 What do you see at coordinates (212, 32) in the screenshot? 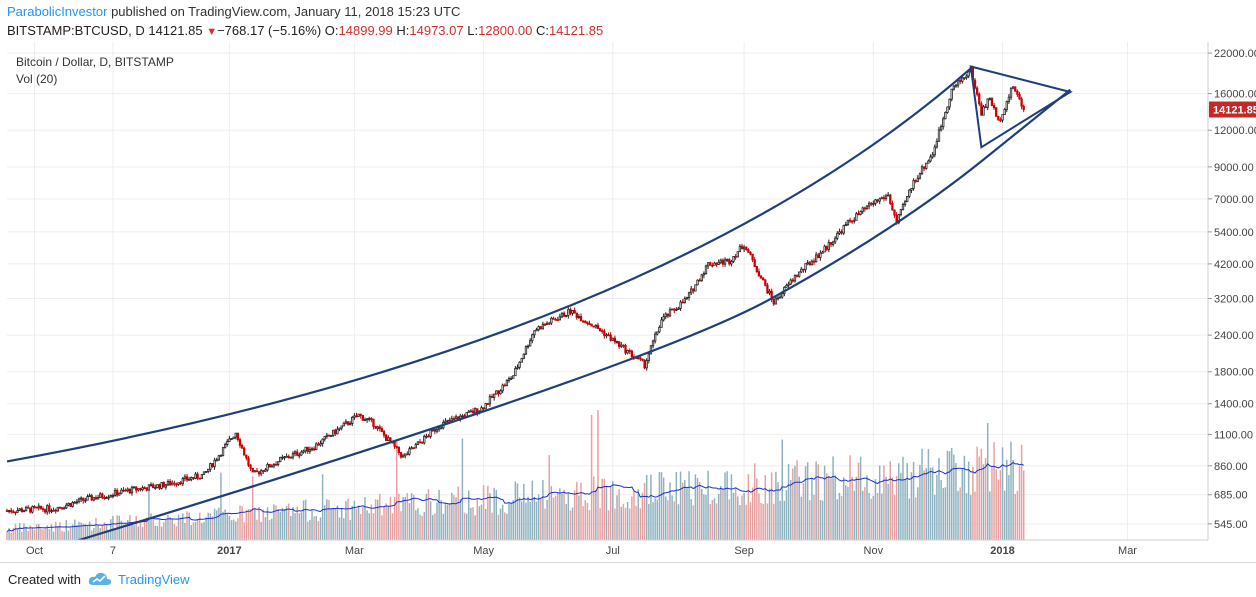
I see `down-arrow-icon: ▼` at bounding box center [212, 32].